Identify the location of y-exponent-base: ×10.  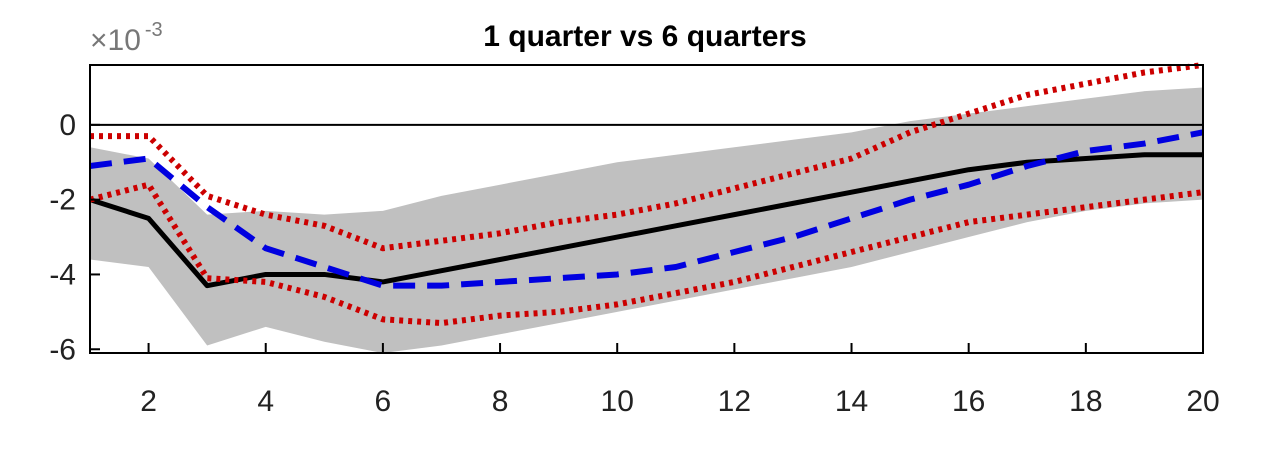
(115, 40).